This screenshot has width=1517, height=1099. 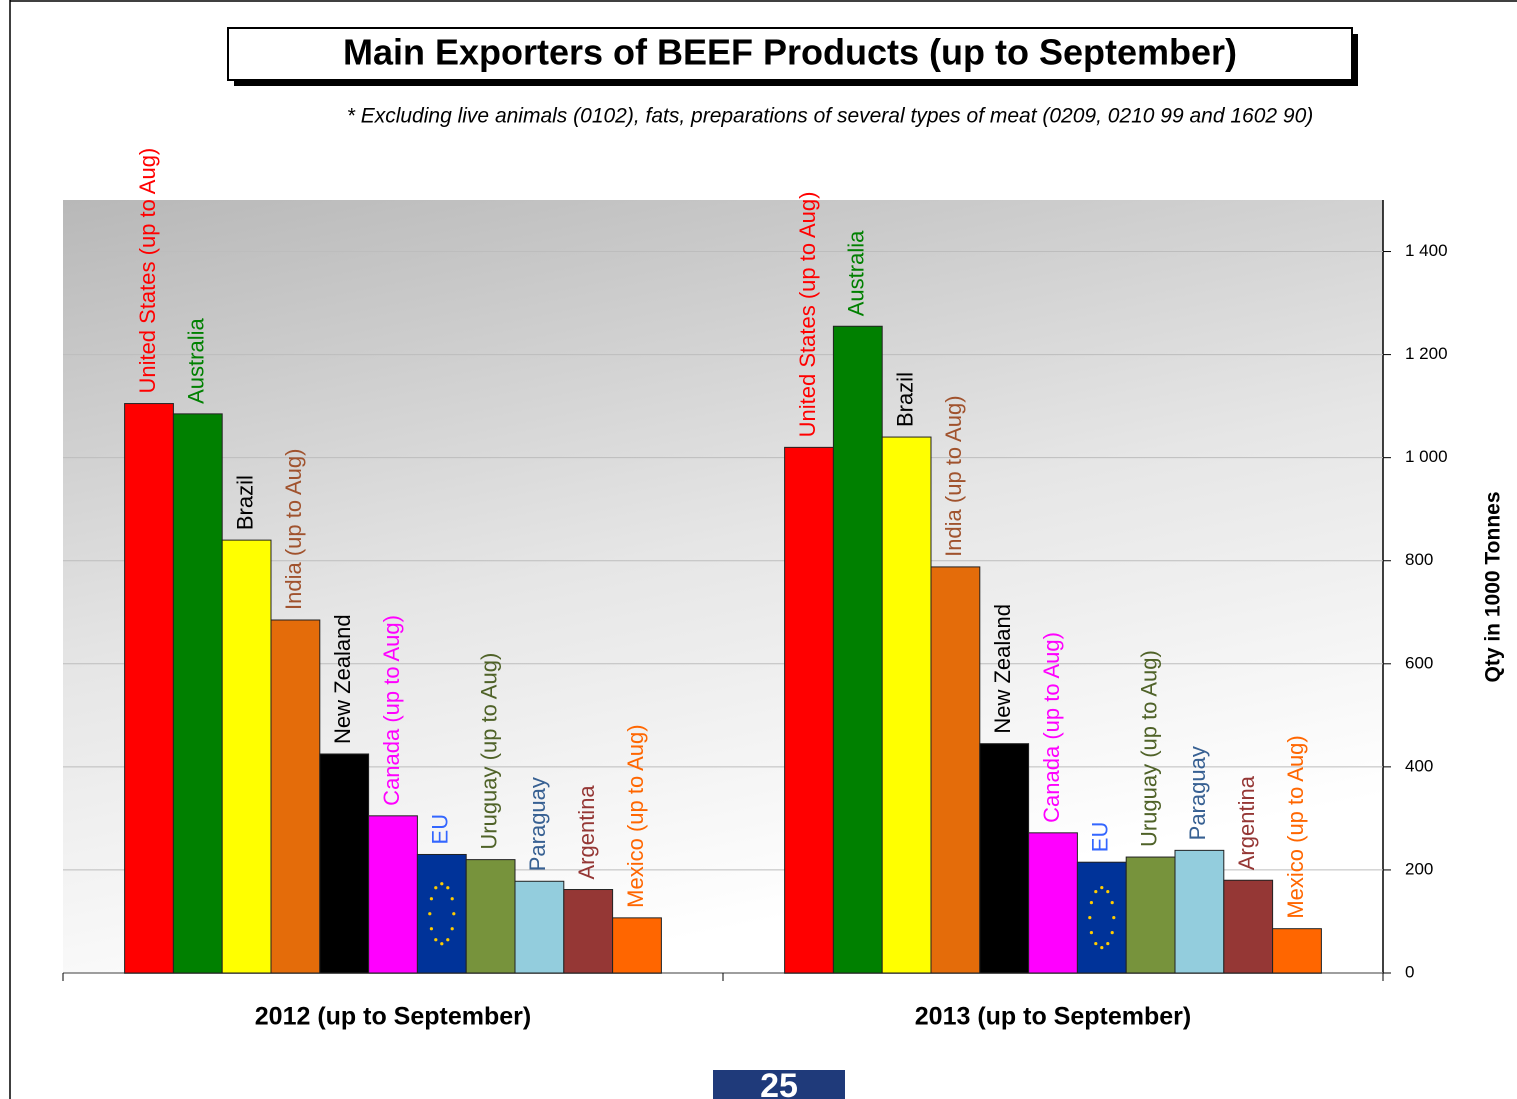 I want to click on page-number: 25, so click(x=779, y=1083).